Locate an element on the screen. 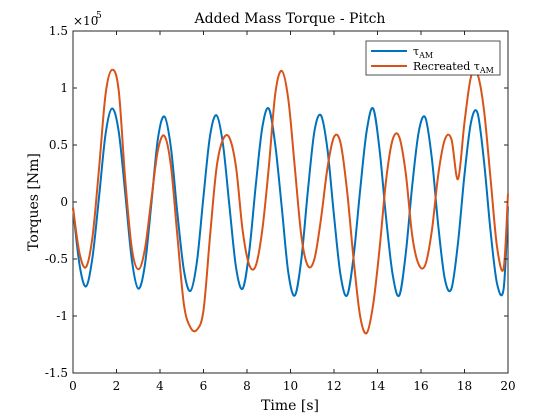 Image resolution: width=560 pixels, height=420 pixels. x-tick-label: 12 is located at coordinates (333, 386).